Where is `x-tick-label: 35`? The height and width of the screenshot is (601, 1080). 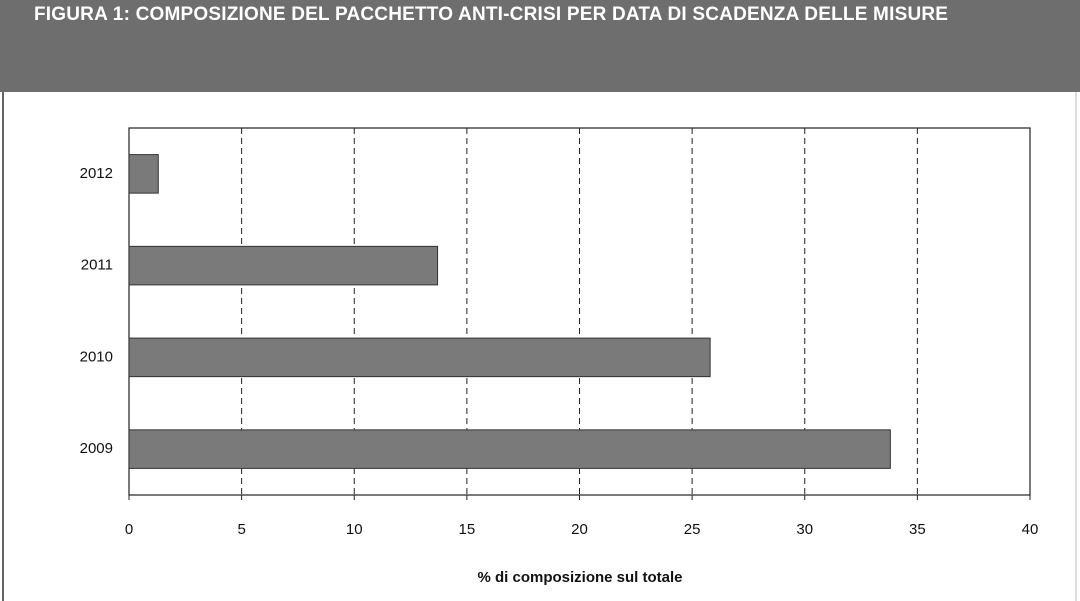
x-tick-label: 35 is located at coordinates (917, 529).